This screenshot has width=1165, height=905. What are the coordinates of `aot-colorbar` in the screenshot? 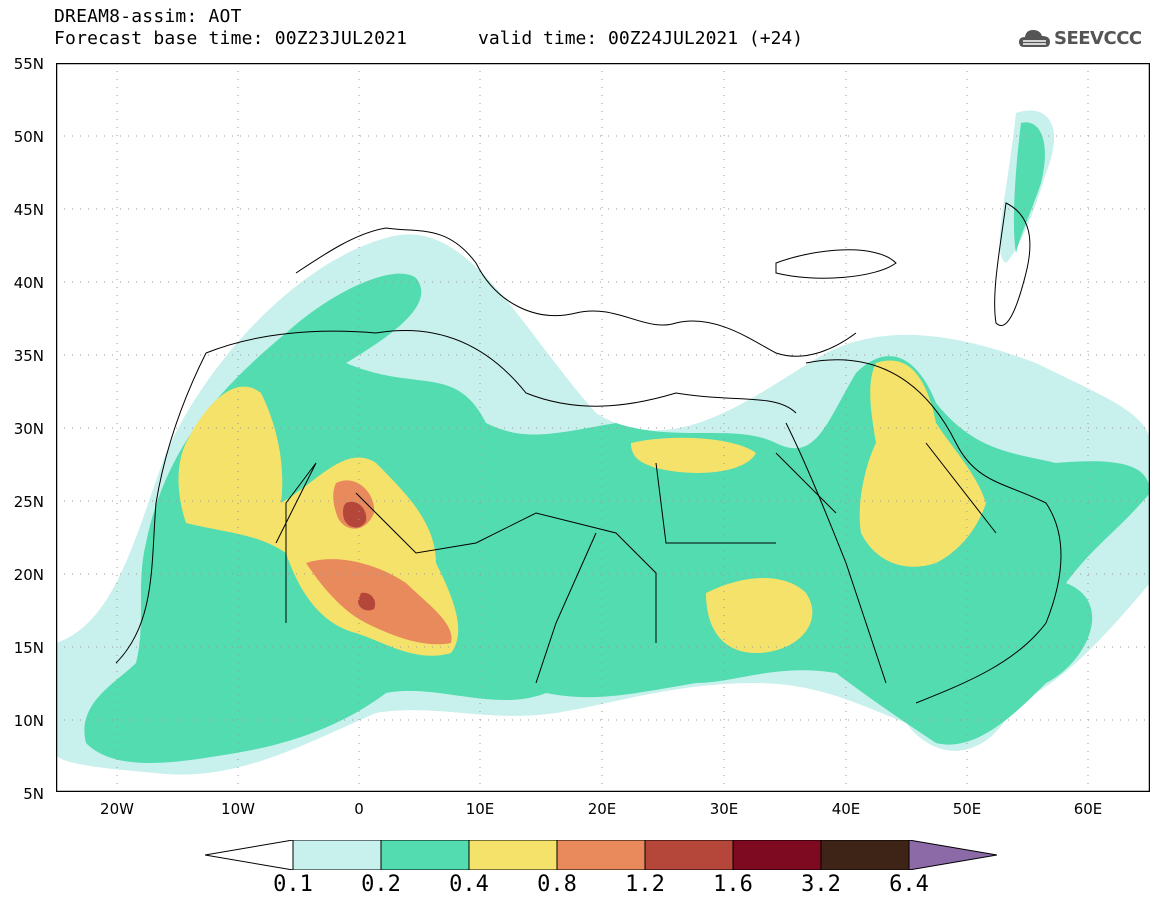 It's located at (601, 855).